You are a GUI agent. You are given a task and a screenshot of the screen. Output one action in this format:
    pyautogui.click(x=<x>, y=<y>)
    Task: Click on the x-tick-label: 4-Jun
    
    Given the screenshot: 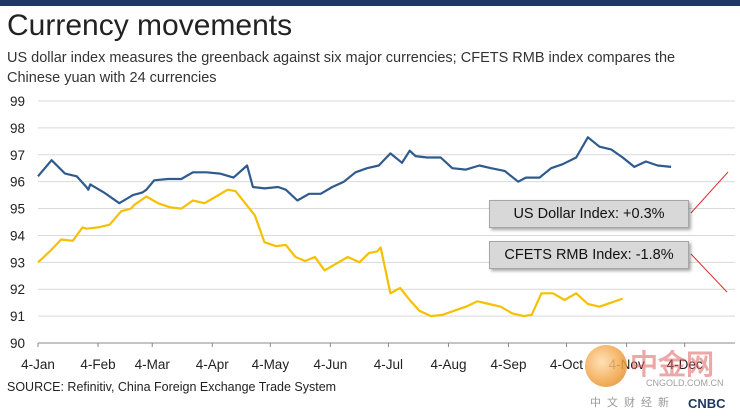 What is the action you would take?
    pyautogui.click(x=330, y=364)
    